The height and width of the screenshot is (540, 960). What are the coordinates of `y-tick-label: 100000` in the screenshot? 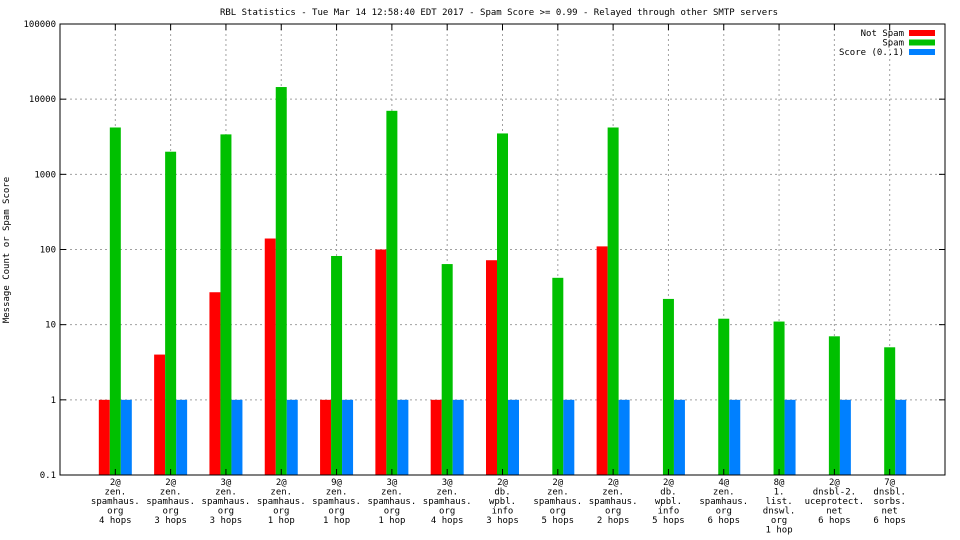 It's located at (39, 25).